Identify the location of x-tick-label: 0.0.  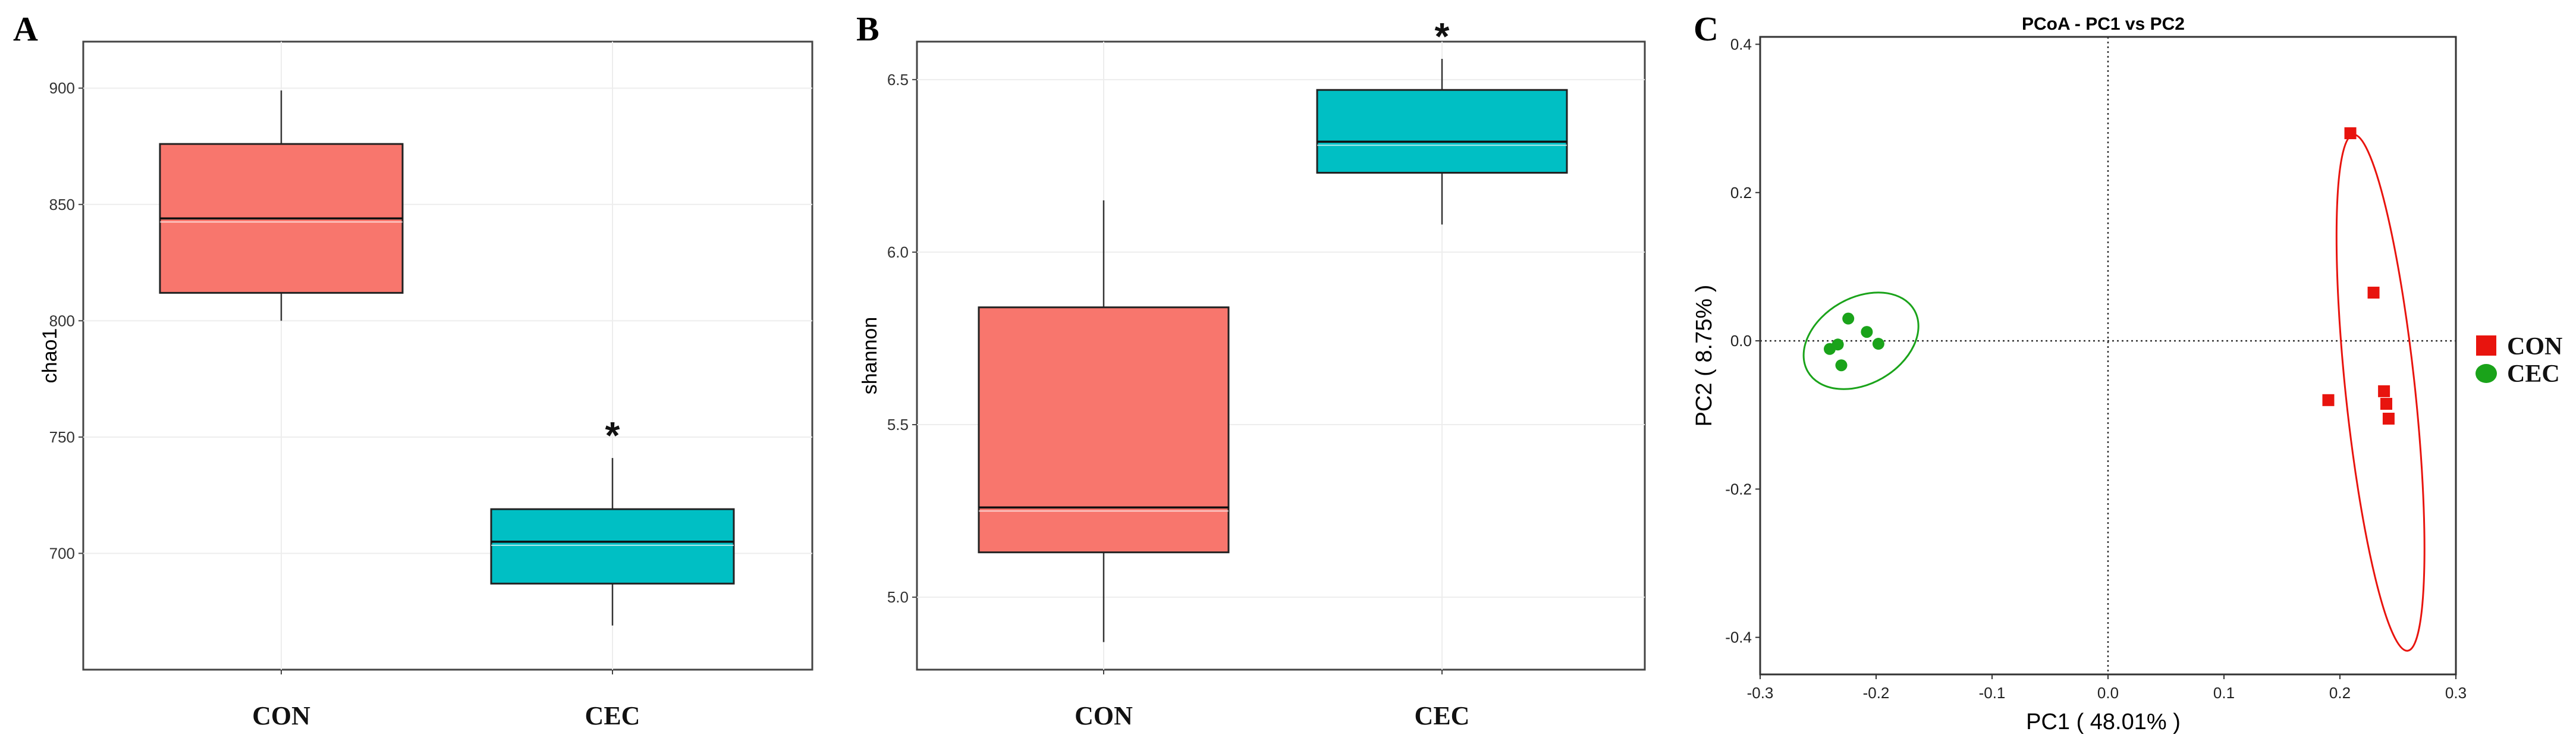
(2108, 693).